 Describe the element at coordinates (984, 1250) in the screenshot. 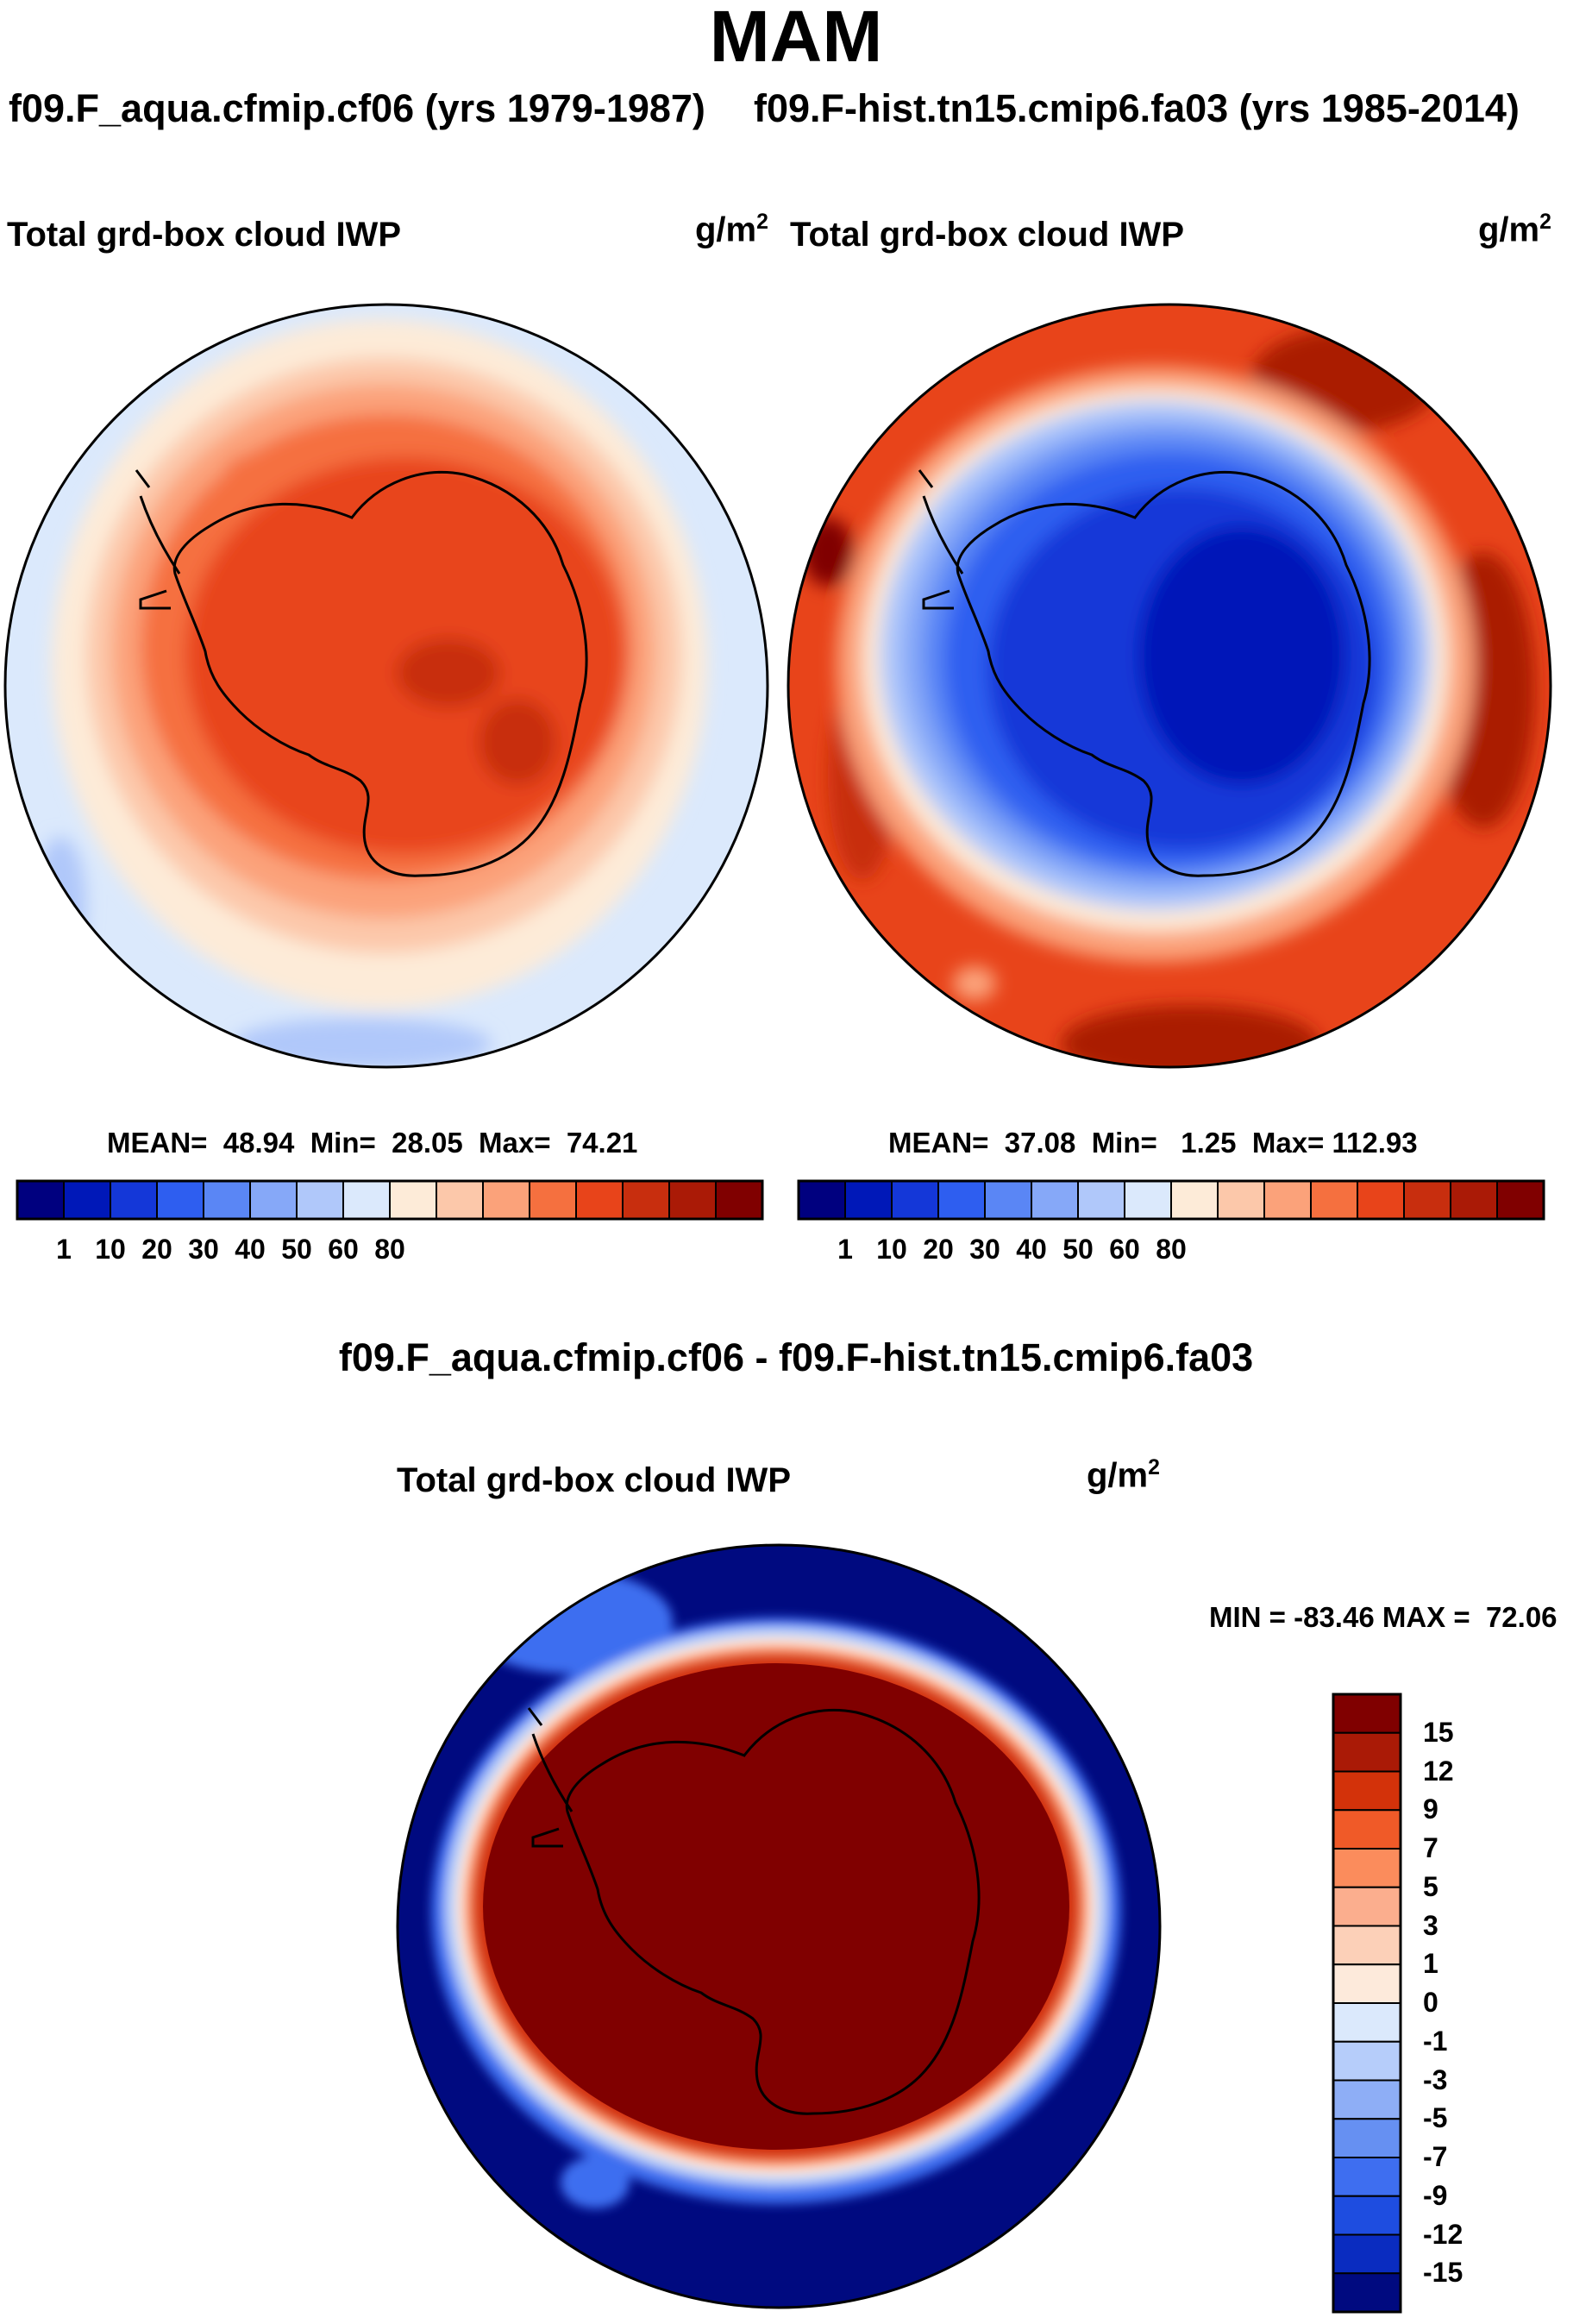

I see `right-colorbar-tick-label: 30` at that location.